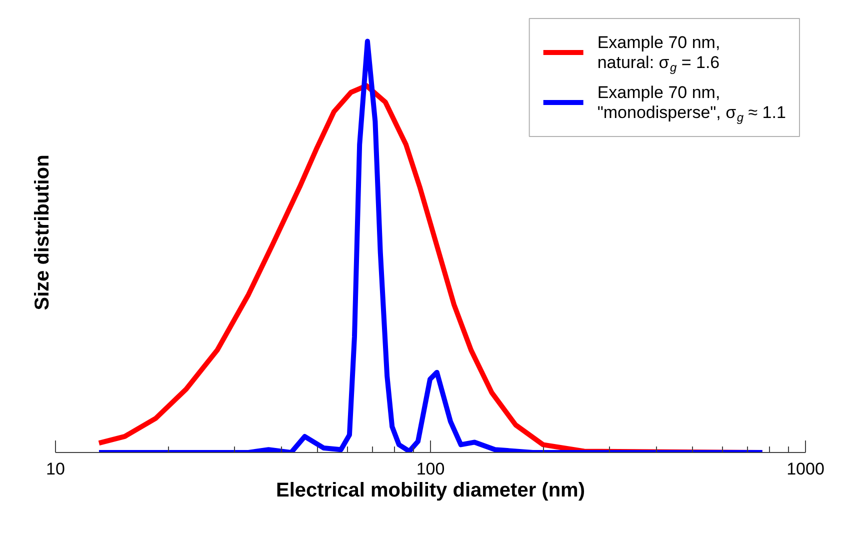  I want to click on x-axis-title: Electrical mobility diameter (nm), so click(430, 491).